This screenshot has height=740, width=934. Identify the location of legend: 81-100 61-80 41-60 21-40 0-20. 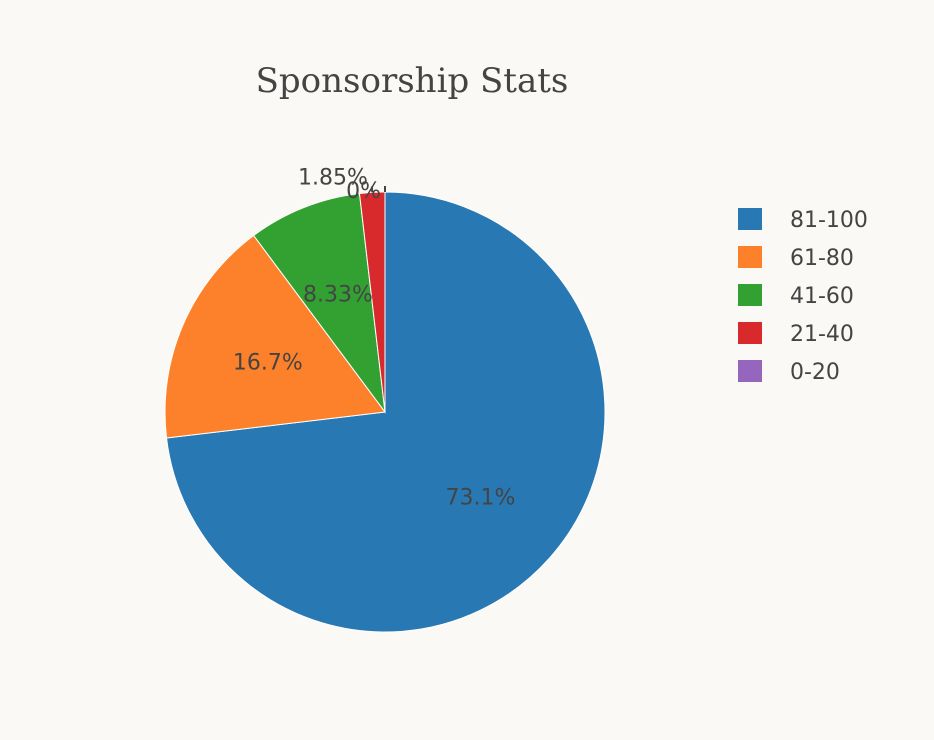
(803, 296).